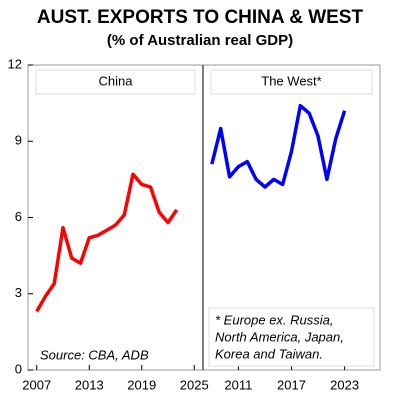  I want to click on x-tick-label: 2011, so click(238, 384).